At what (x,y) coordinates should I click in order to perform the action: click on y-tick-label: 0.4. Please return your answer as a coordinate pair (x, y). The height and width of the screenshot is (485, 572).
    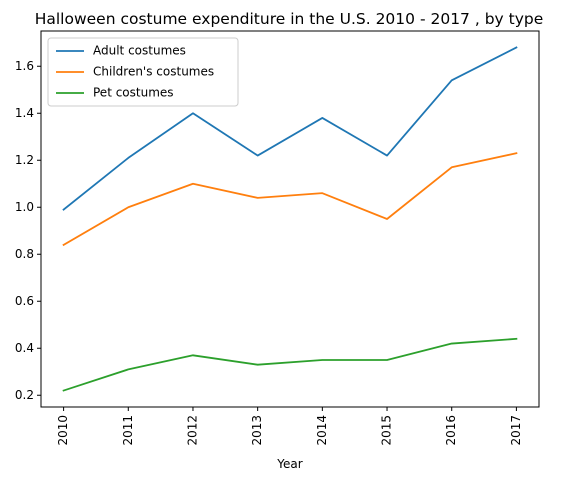
    Looking at the image, I should click on (24, 348).